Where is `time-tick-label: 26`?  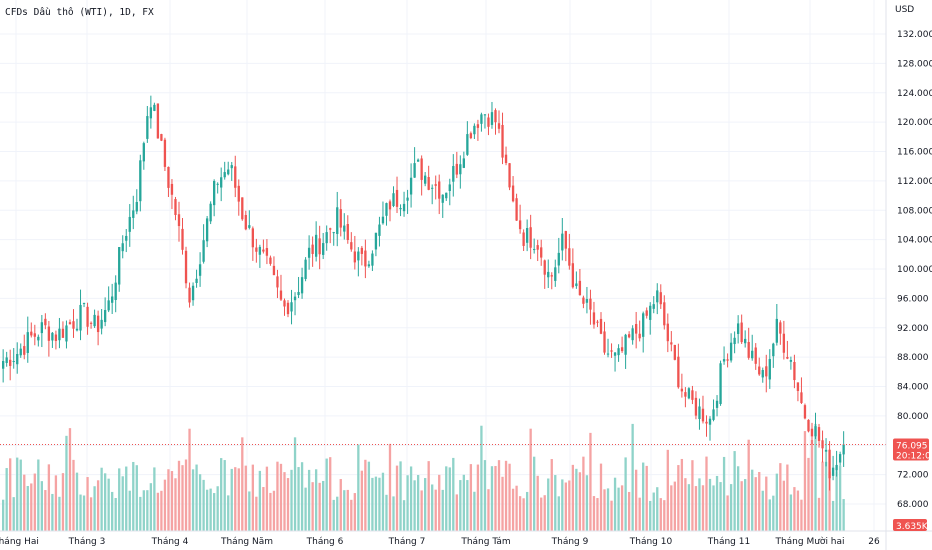 time-tick-label: 26 is located at coordinates (874, 542).